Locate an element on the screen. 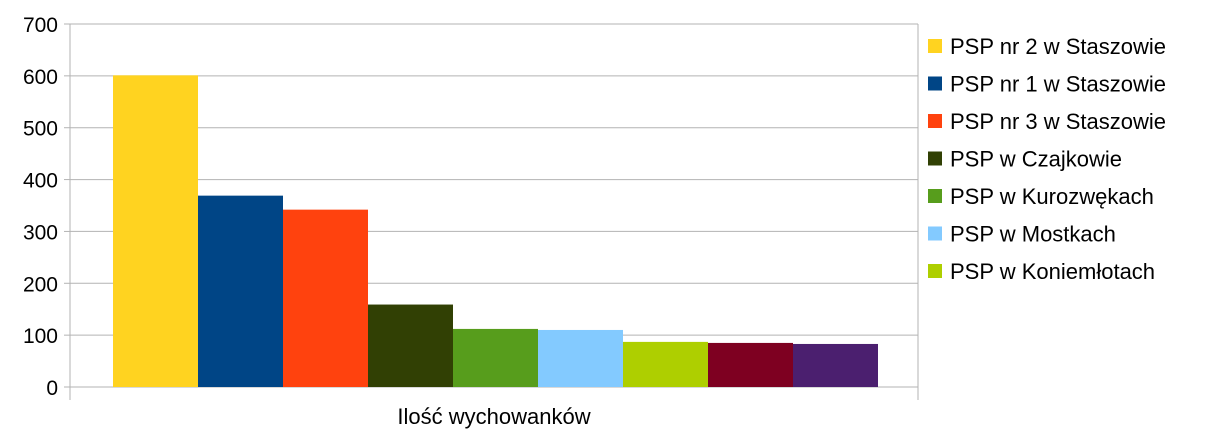 This screenshot has height=433, width=1213. y-tick-label: 200 is located at coordinates (40, 284).